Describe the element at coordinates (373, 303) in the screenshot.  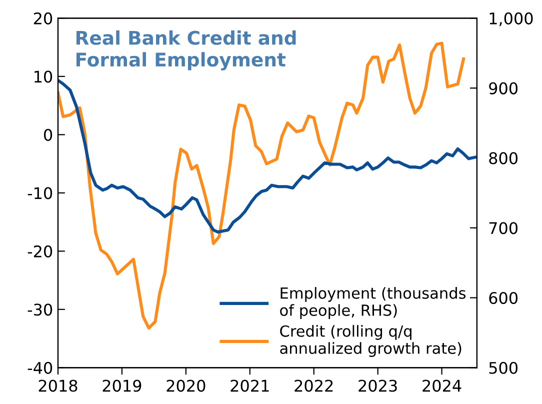
I see `legend-label: Employment (thousands of people, RHS)` at that location.